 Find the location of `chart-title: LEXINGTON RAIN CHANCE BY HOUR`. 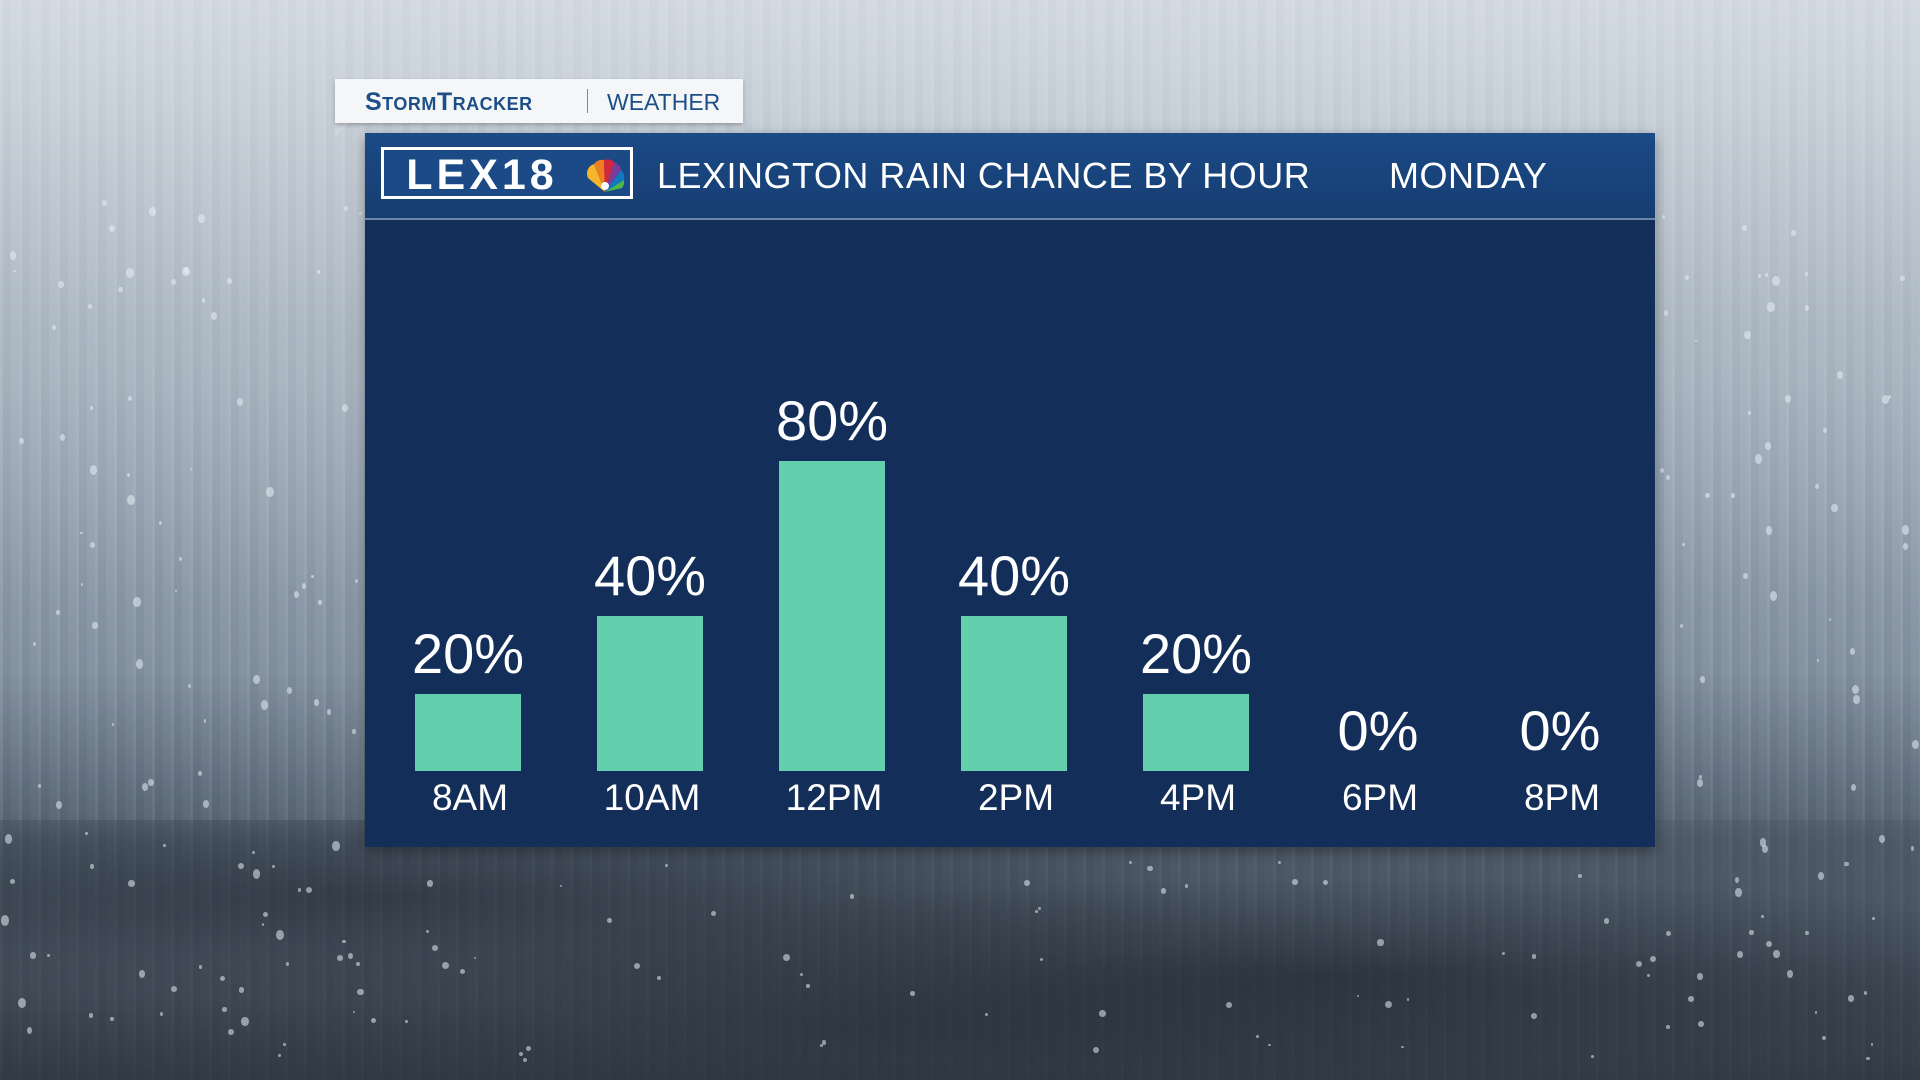

chart-title: LEXINGTON RAIN CHANCE BY HOUR is located at coordinates (984, 175).